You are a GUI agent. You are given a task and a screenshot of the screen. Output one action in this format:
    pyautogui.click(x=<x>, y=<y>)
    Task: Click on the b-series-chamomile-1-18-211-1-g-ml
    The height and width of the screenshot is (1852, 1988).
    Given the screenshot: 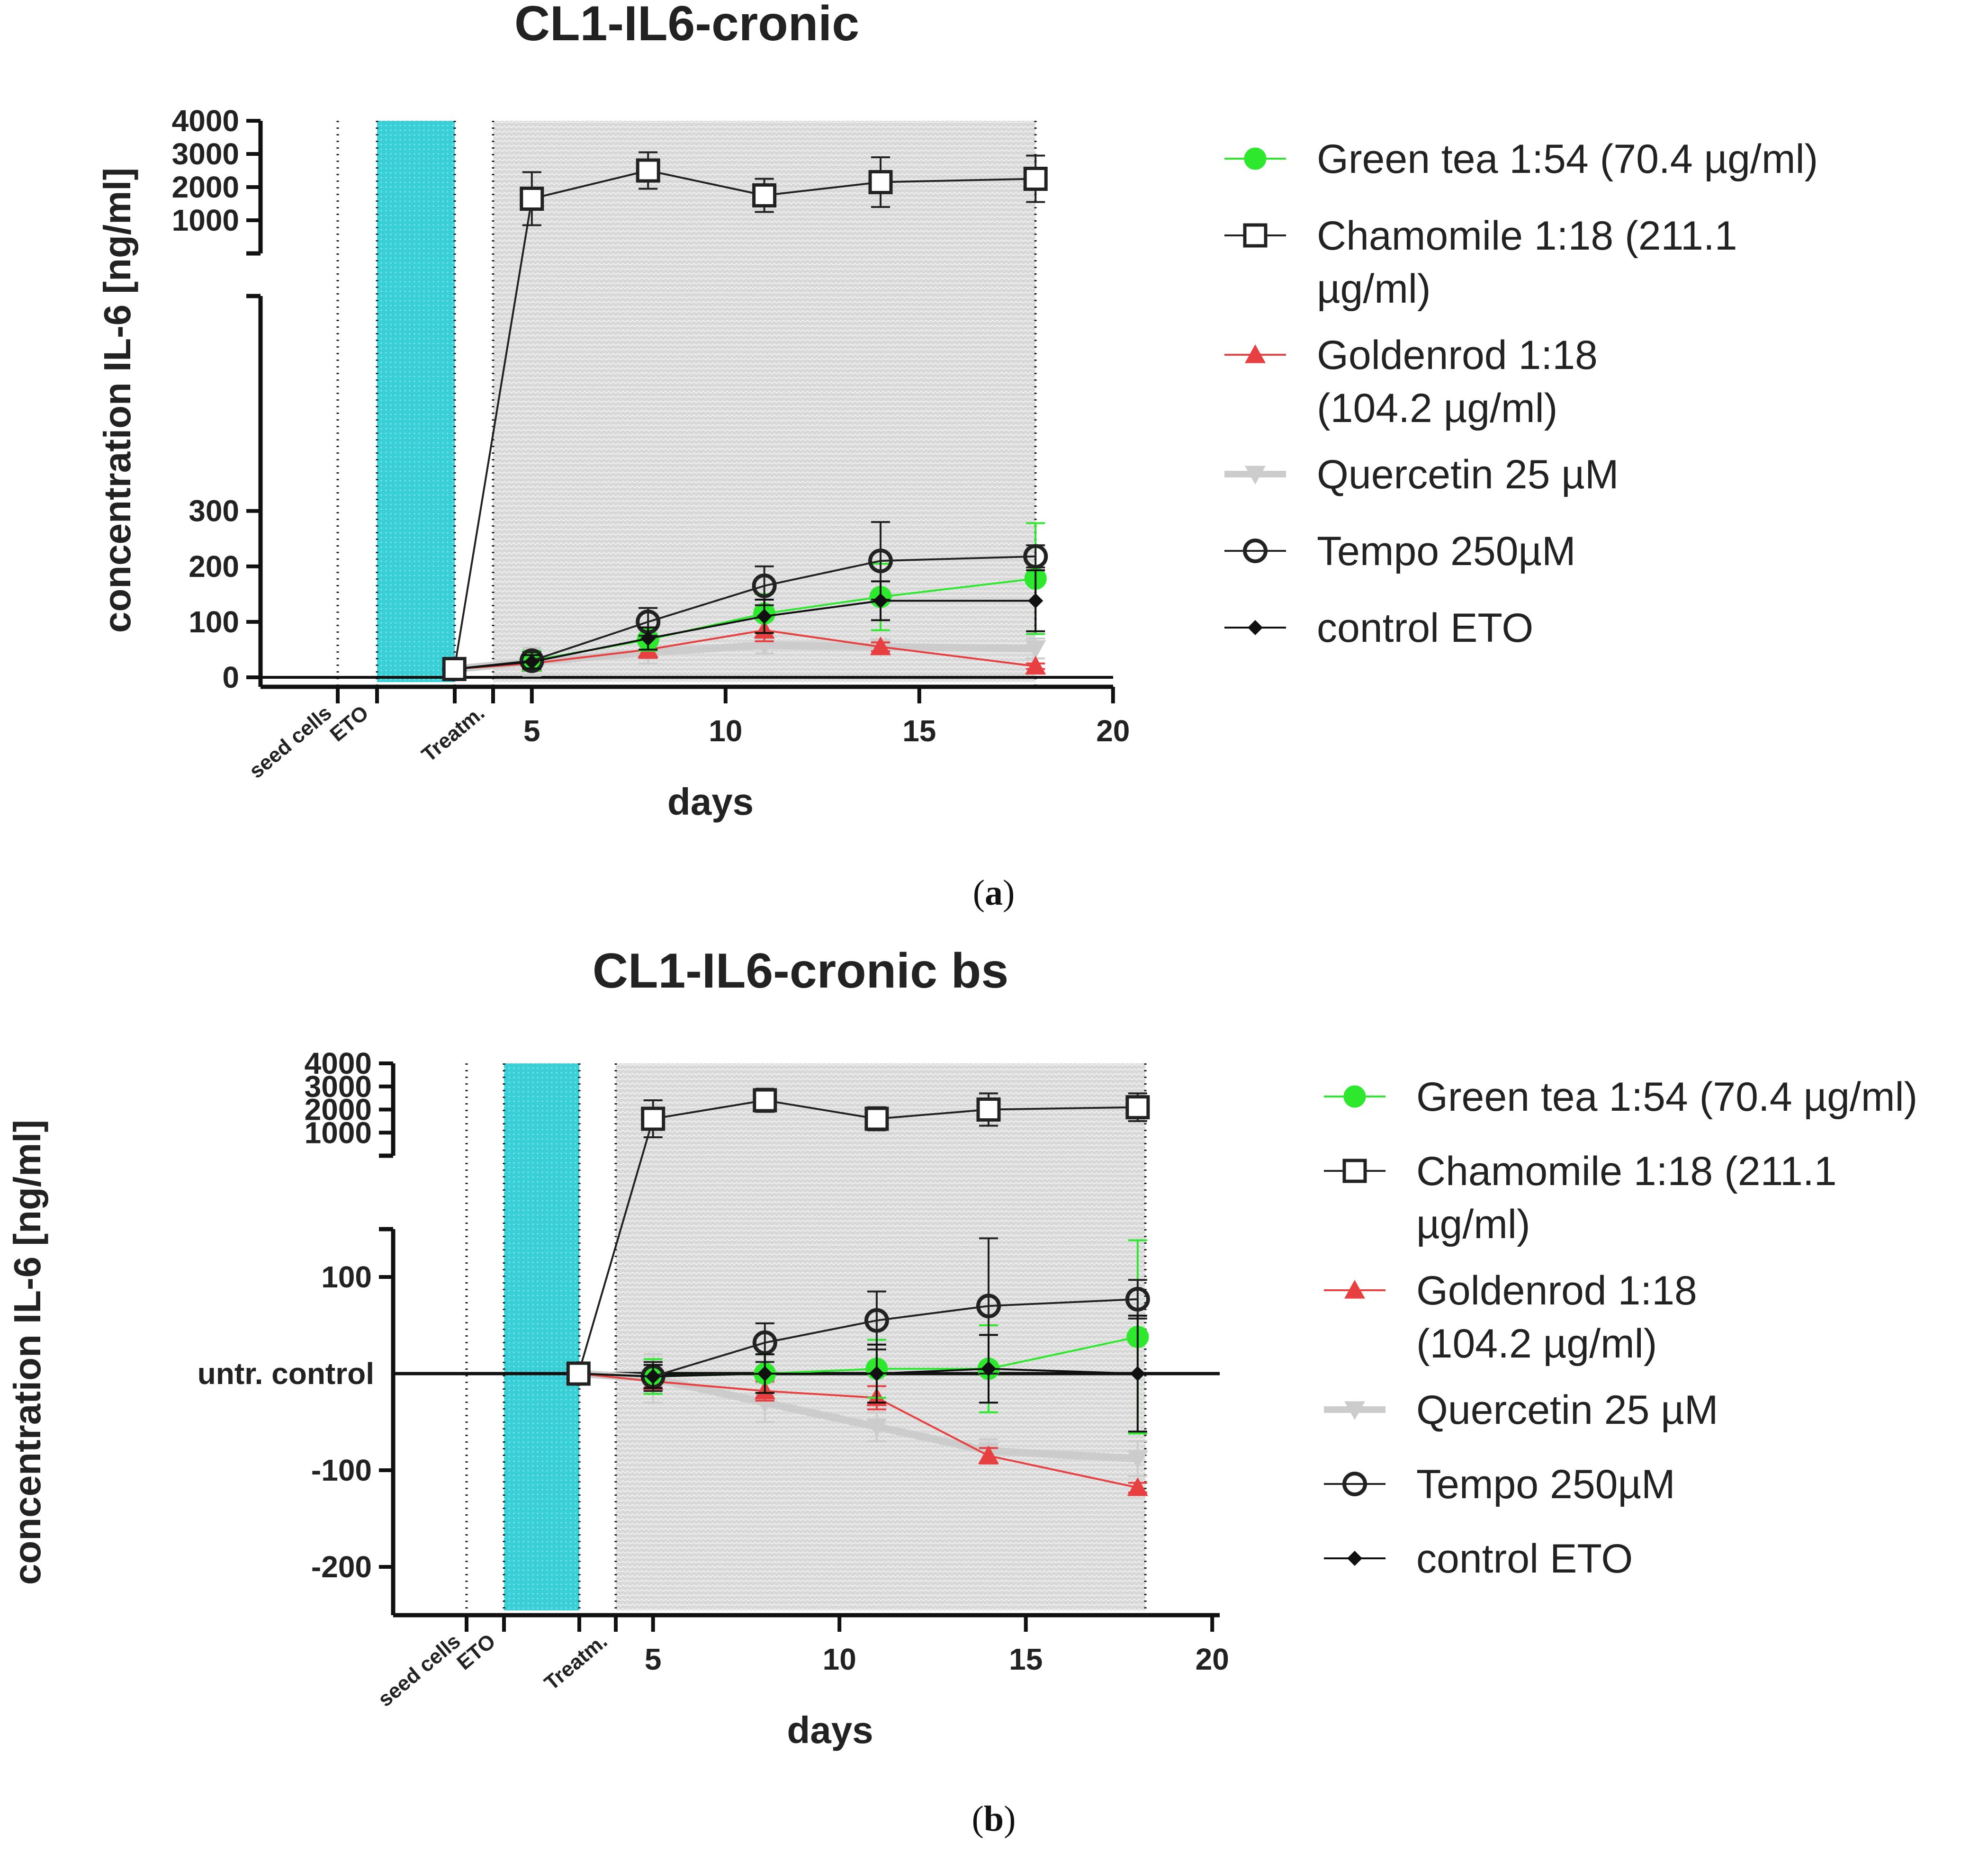 What is the action you would take?
    pyautogui.click(x=858, y=1237)
    